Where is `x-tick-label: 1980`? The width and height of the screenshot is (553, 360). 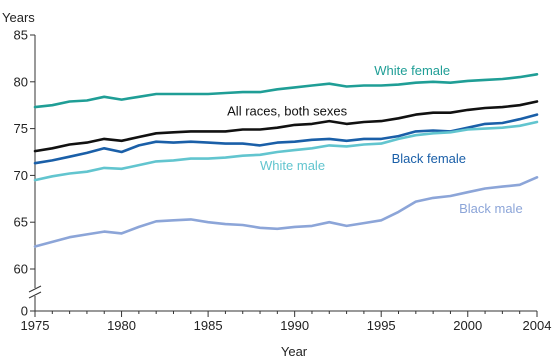 x-tick-label: 1980 is located at coordinates (121, 325).